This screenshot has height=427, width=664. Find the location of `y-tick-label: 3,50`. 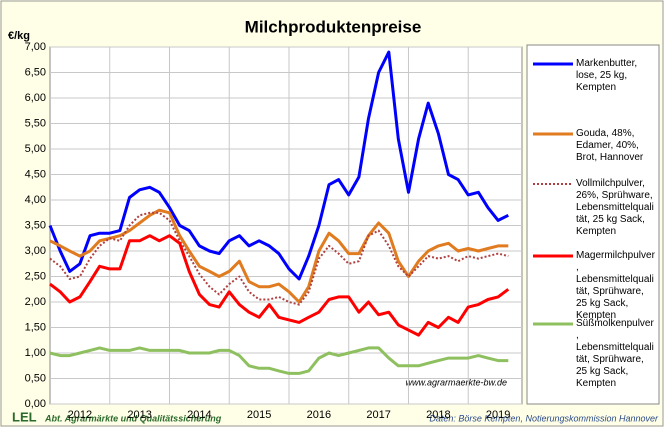

y-tick-label: 3,50 is located at coordinates (35, 225).